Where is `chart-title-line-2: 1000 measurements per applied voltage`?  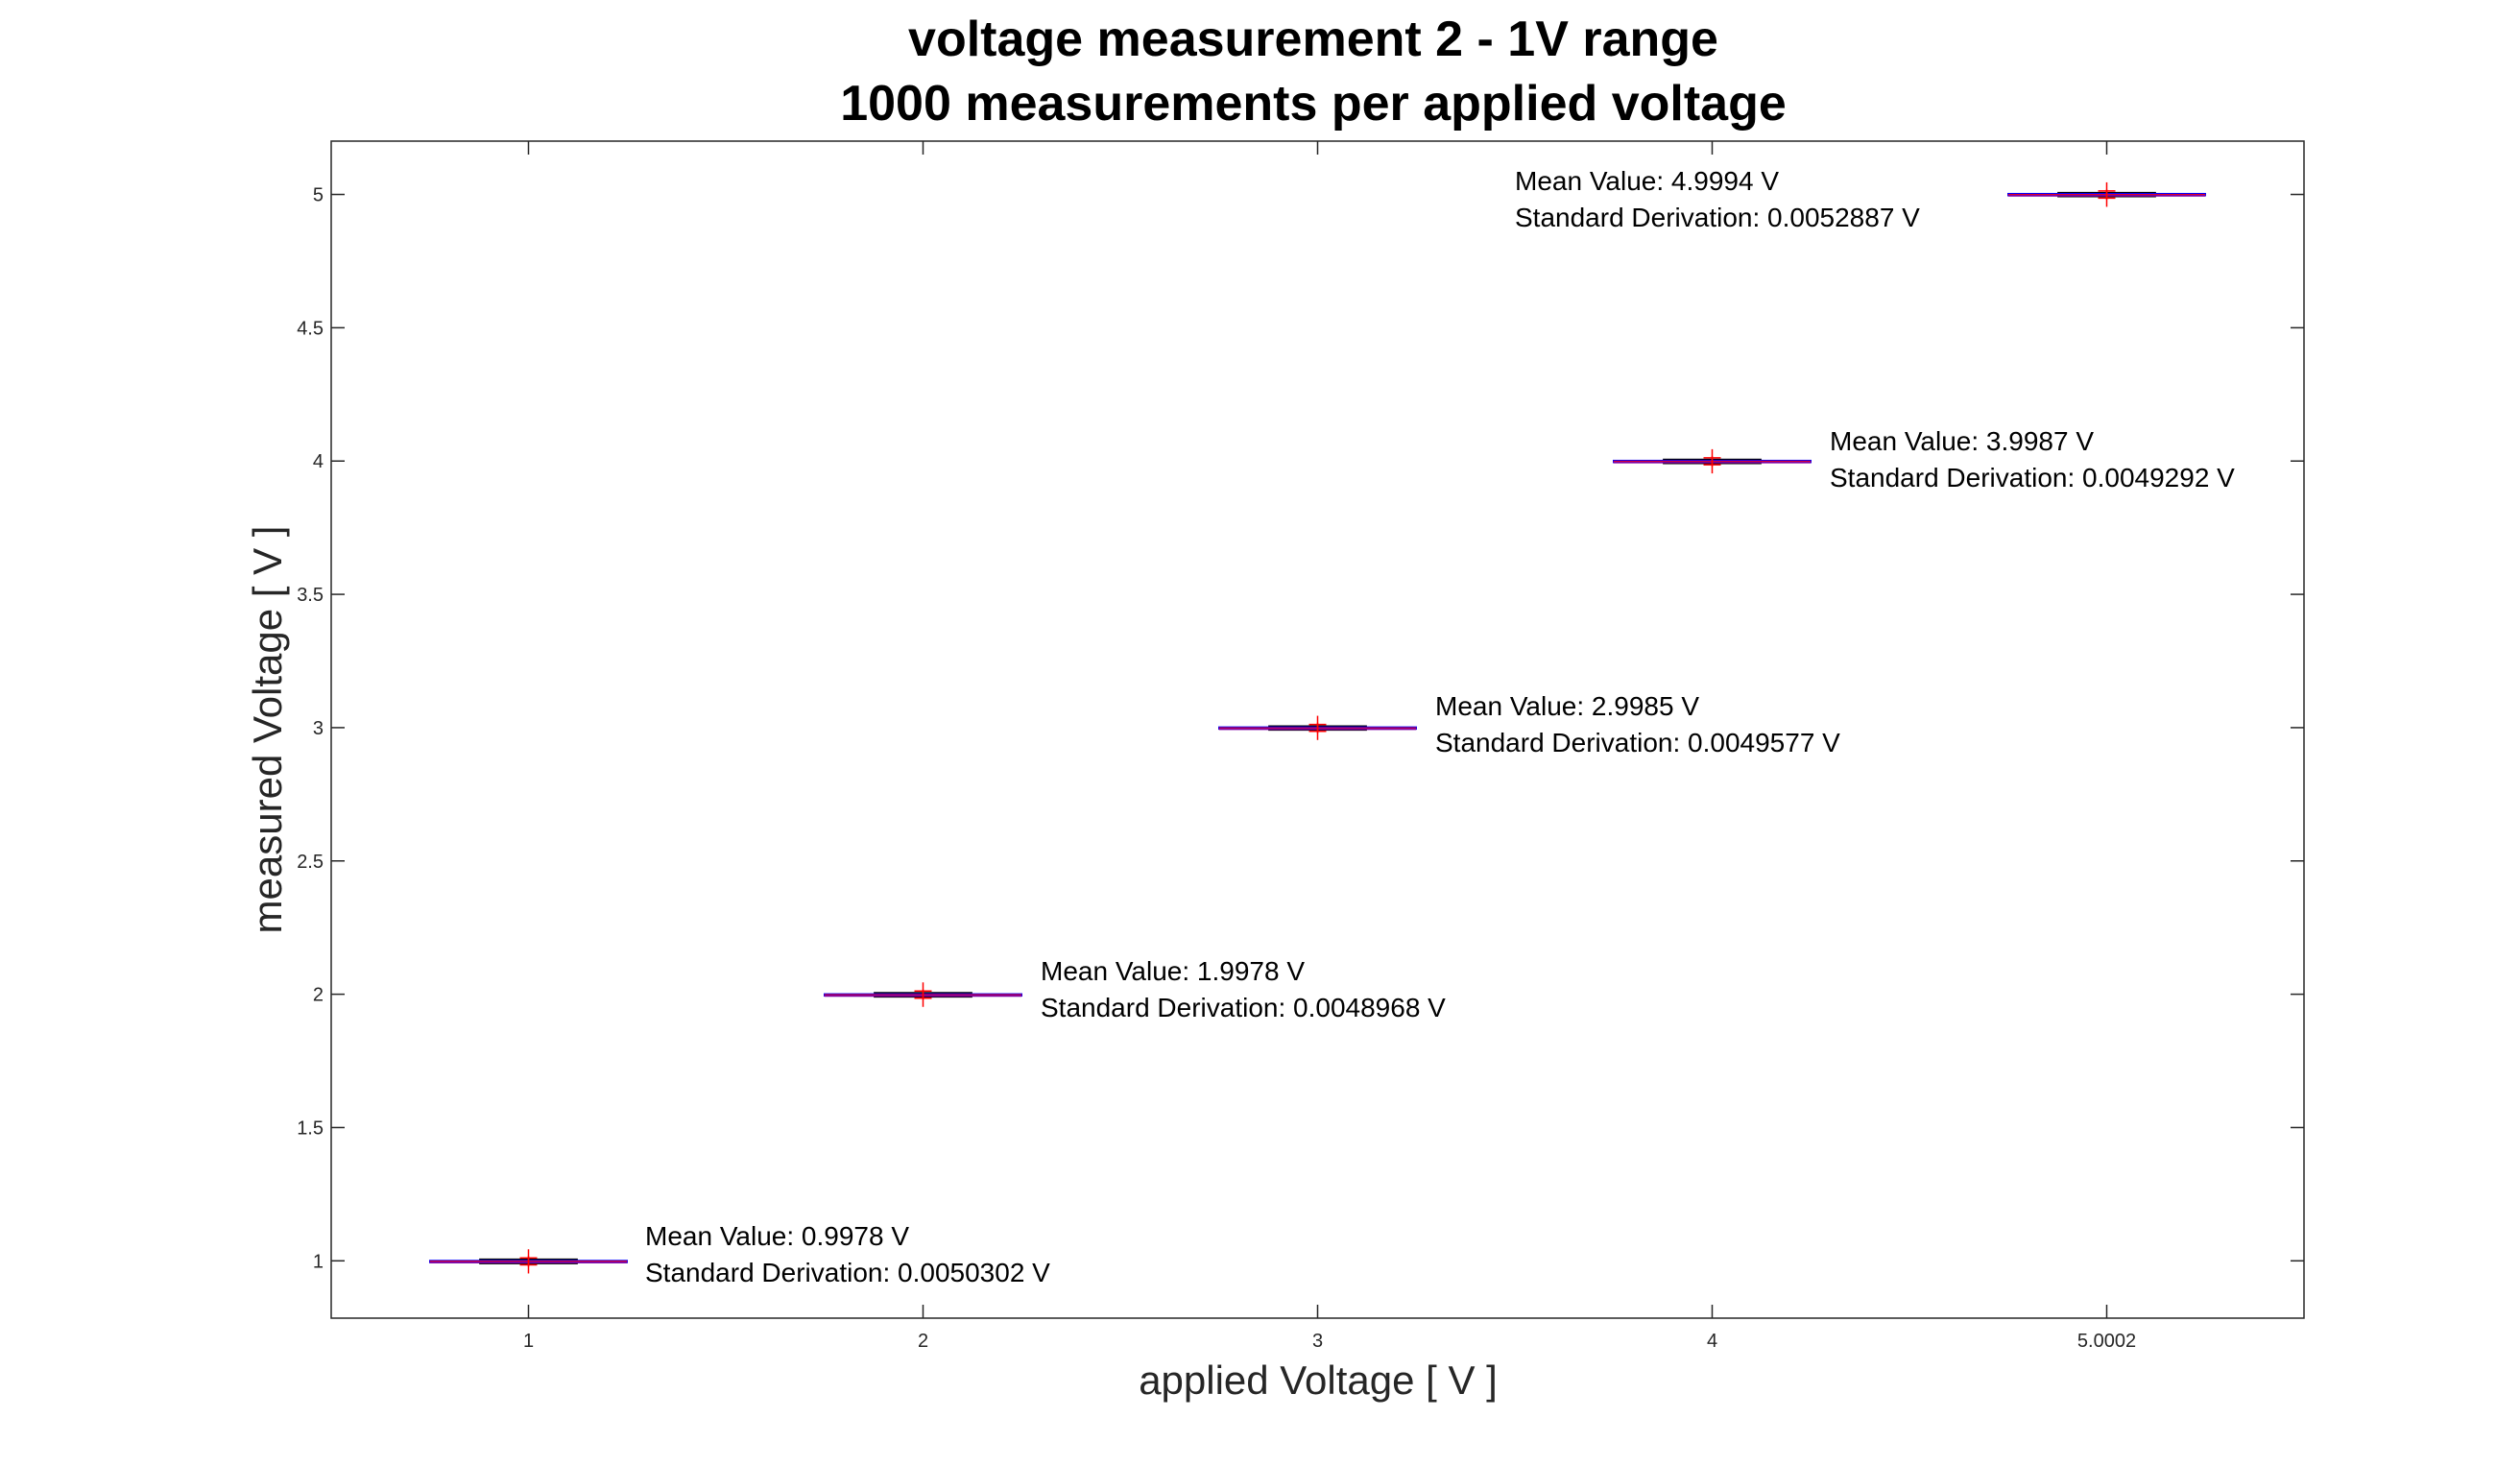
chart-title-line-2: 1000 measurements per applied voltage is located at coordinates (1313, 104).